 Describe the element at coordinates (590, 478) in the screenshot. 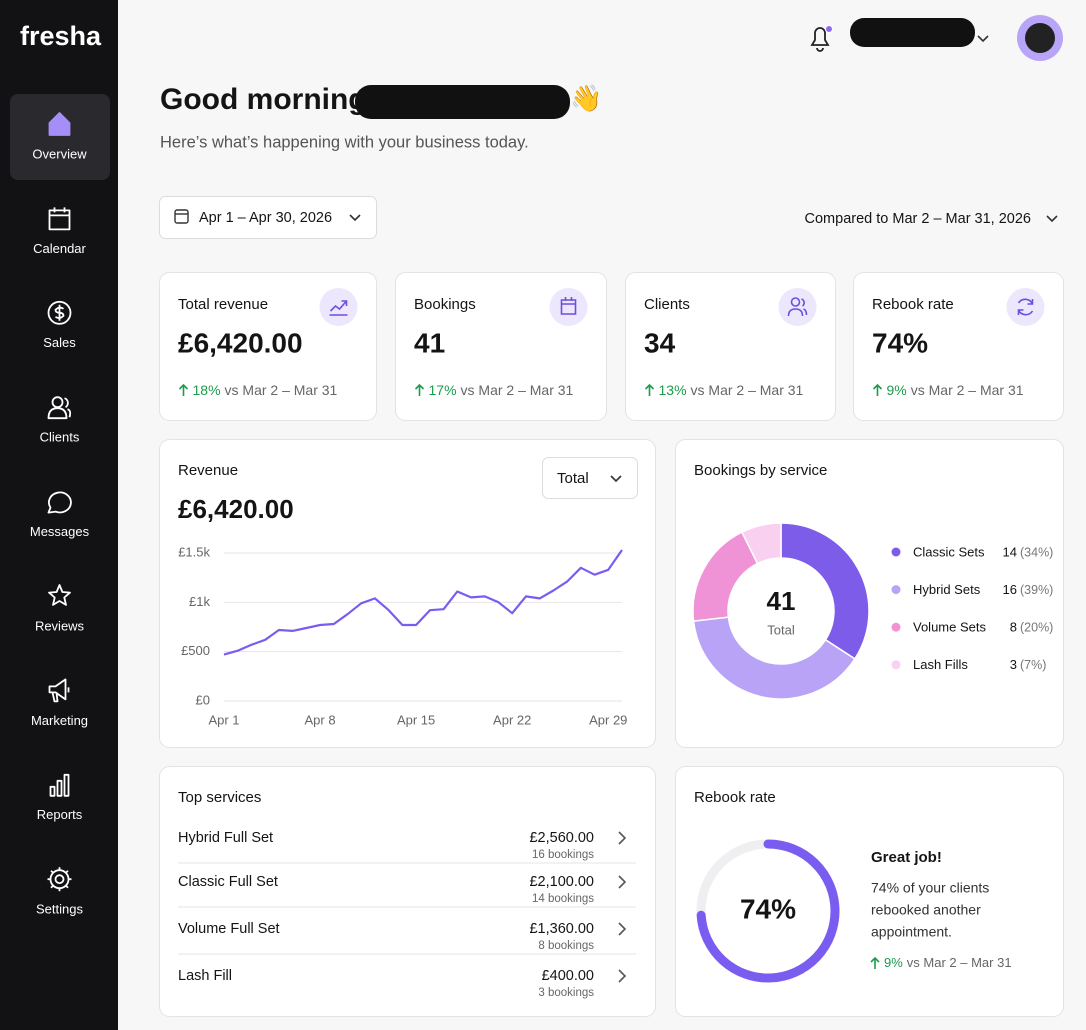

I see `revenue-selector` at that location.